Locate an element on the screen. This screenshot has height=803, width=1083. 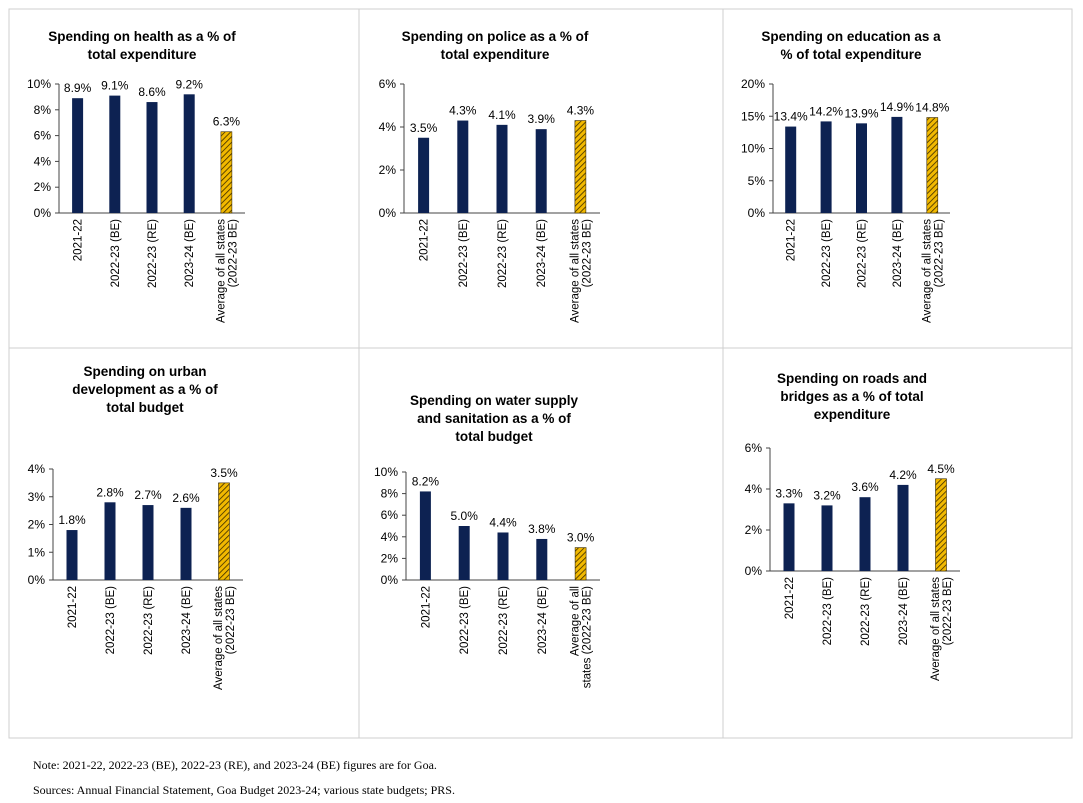
data-label: 2.6% is located at coordinates (186, 498).